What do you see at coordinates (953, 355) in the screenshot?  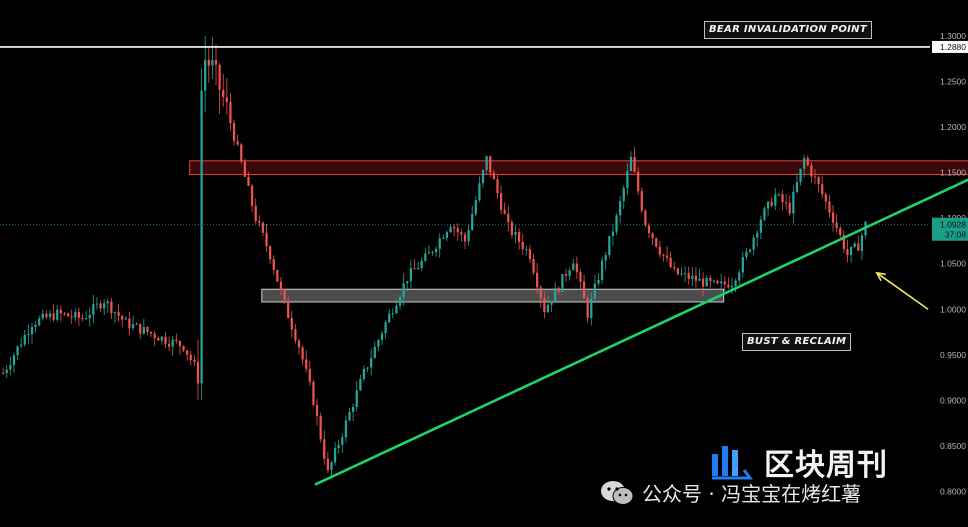 I see `y-tick-label: 0.9500` at bounding box center [953, 355].